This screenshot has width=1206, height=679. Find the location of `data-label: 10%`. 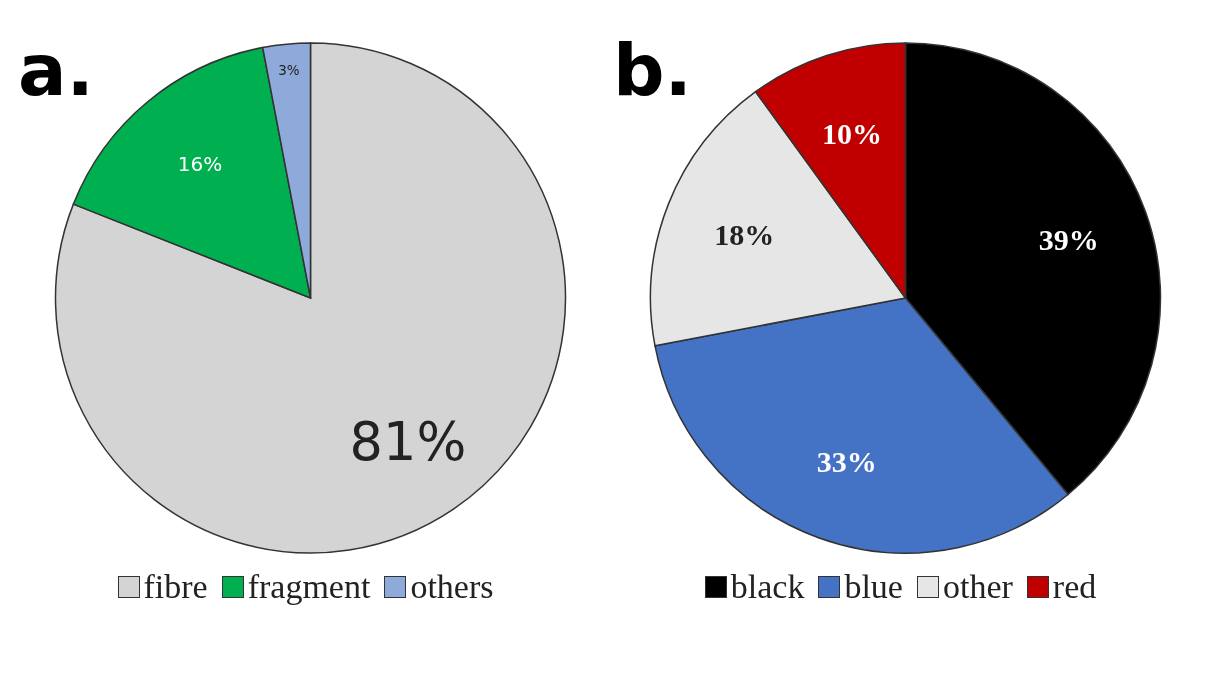

data-label: 10% is located at coordinates (851, 133).